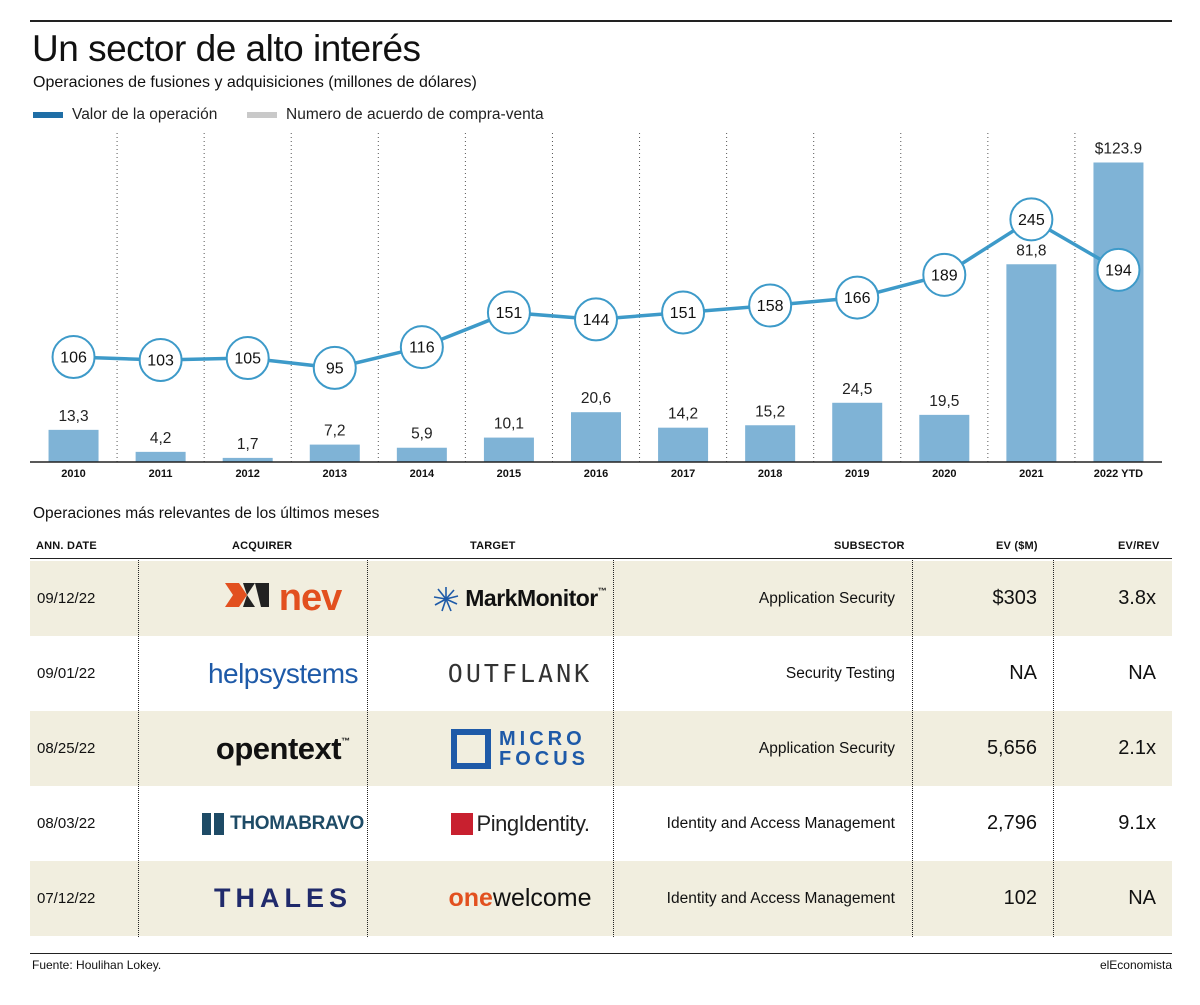  I want to click on microfocus-line2: FOCUS, so click(544, 758).